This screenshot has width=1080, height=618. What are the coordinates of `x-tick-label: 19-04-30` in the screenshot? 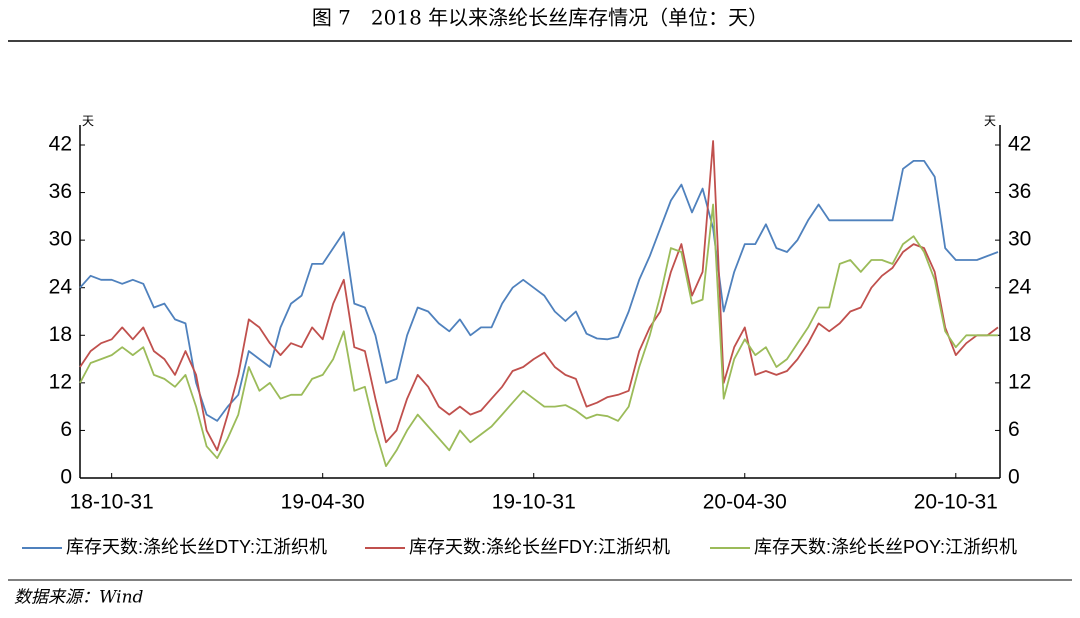 It's located at (323, 502).